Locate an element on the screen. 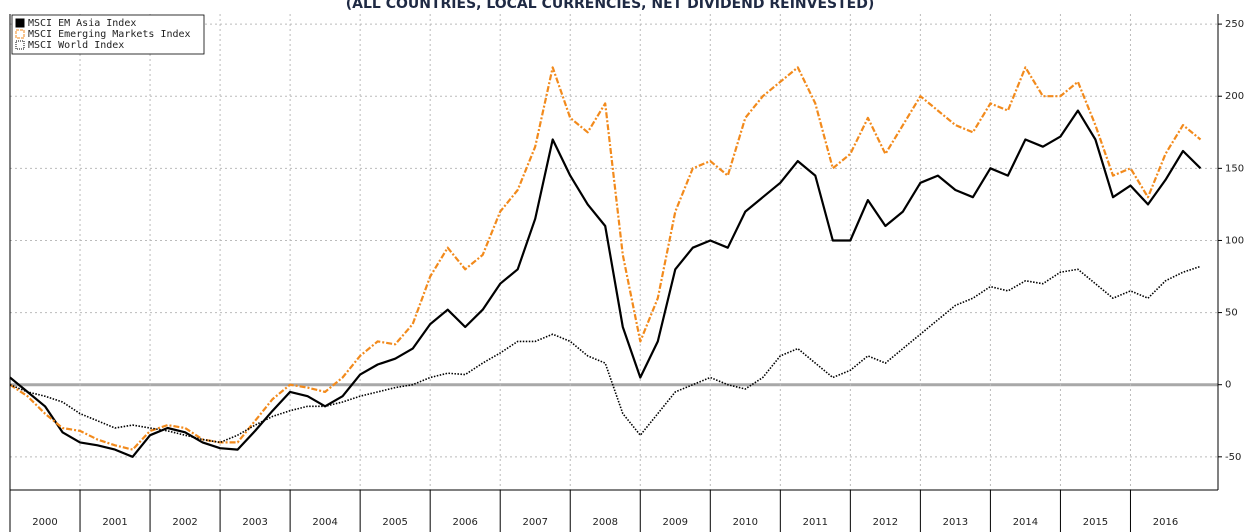  x-tick-label: 2016 is located at coordinates (1165, 522).